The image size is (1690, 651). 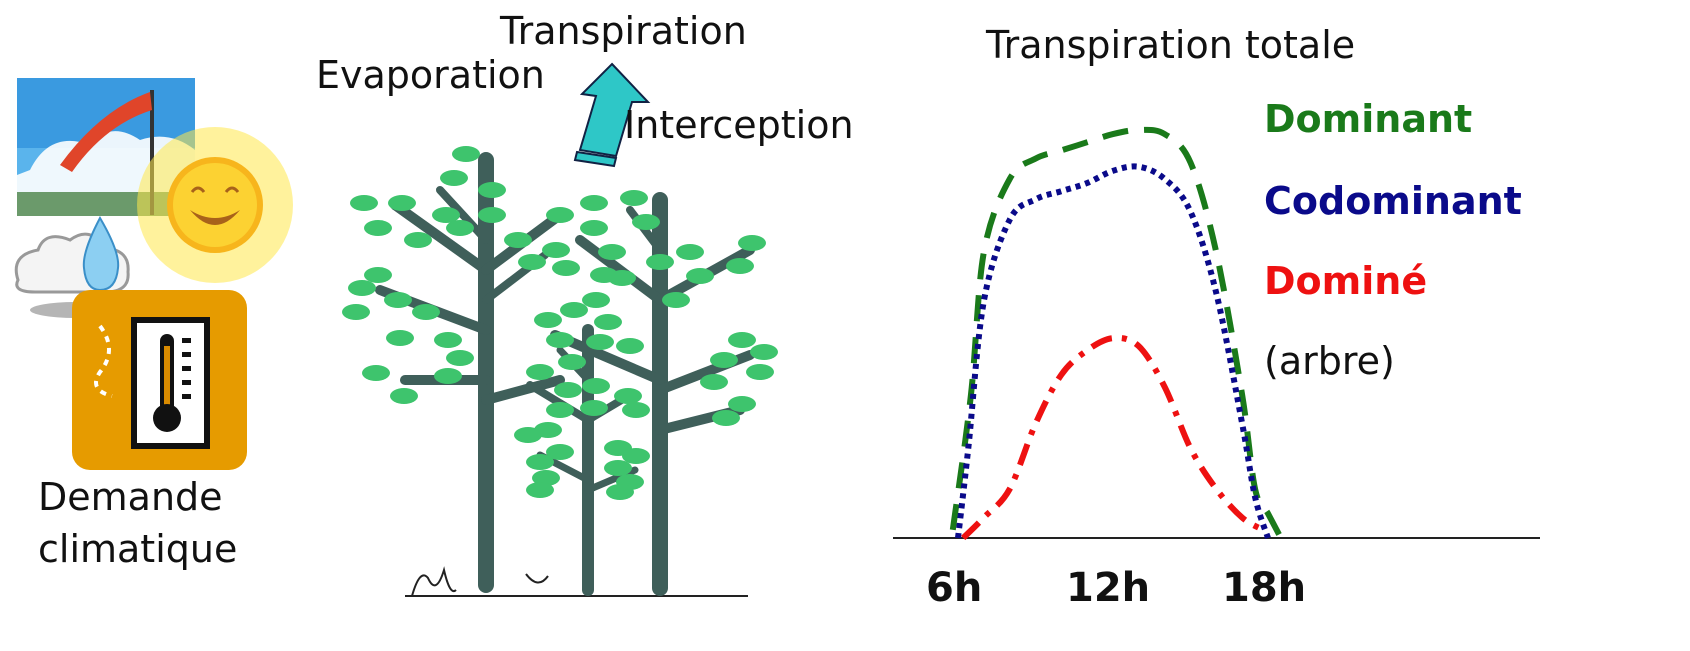 What do you see at coordinates (434, 581) in the screenshot?
I see `evaporation-wave` at bounding box center [434, 581].